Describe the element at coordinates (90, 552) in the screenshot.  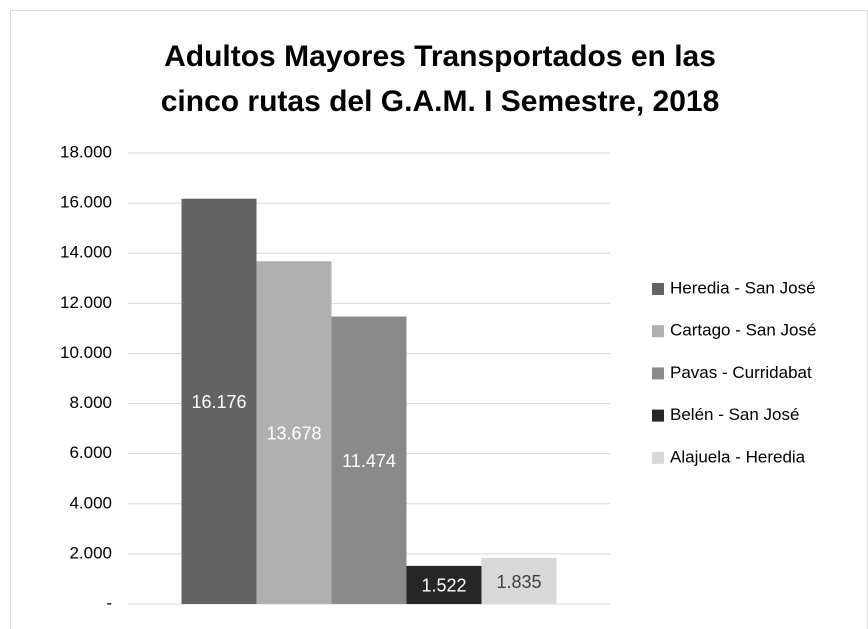
I see `y-tick-label: 2.000` at that location.